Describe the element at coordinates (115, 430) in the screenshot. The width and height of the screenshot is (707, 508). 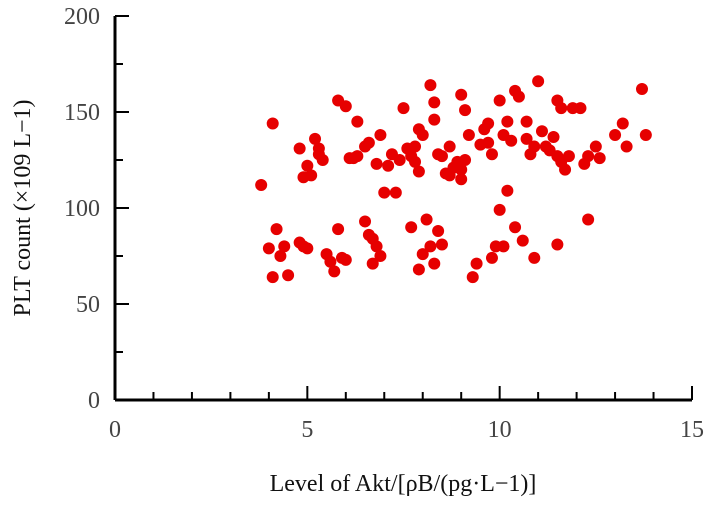
I see `x-tick-label: 0` at that location.